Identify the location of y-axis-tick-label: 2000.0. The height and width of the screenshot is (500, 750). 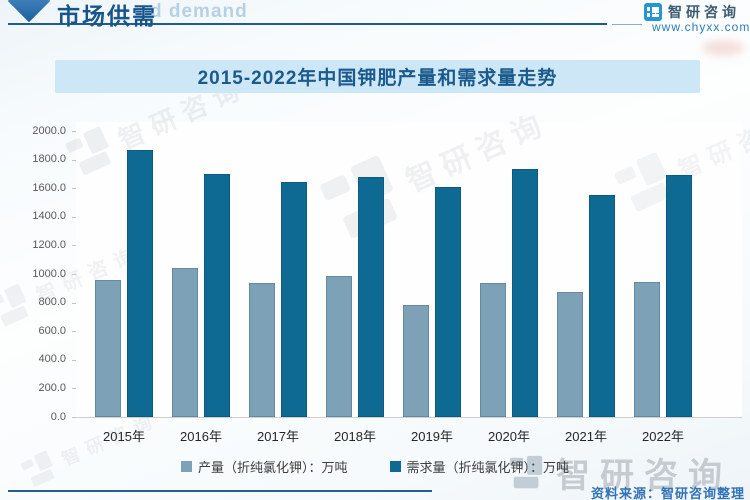
(49, 130).